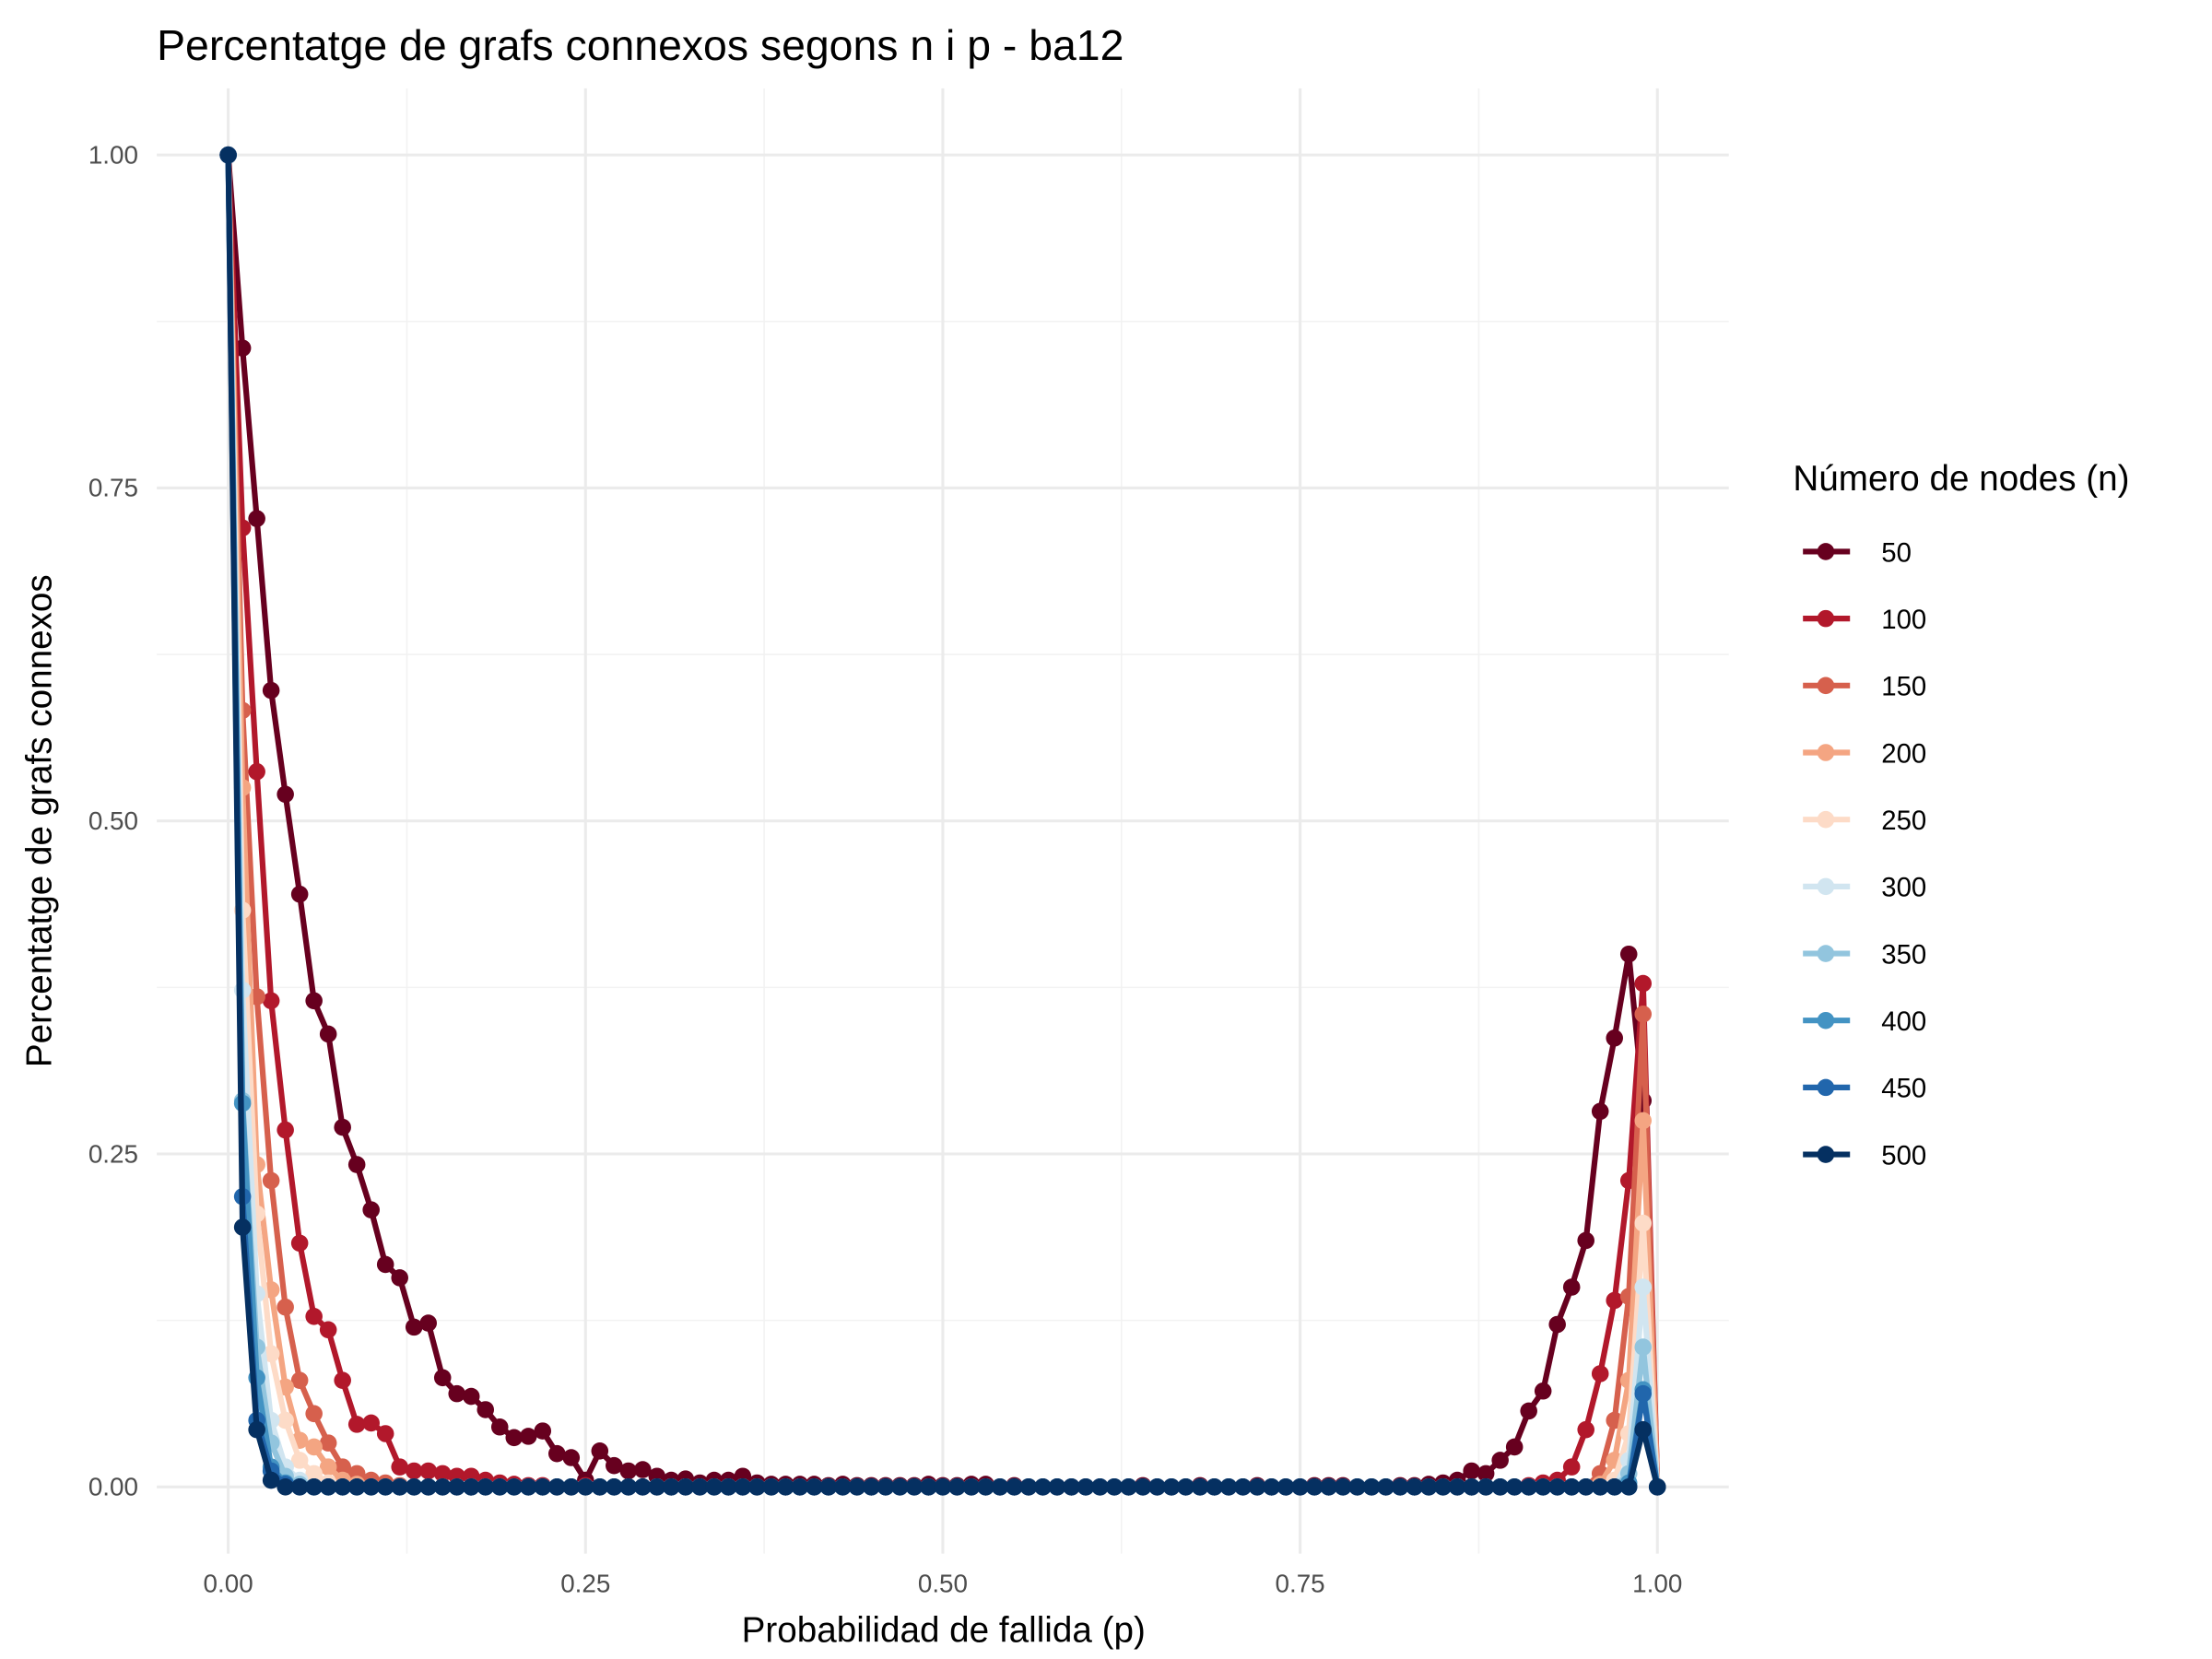 The image size is (2212, 1659). I want to click on y-tick-label: 0.25, so click(113, 1153).